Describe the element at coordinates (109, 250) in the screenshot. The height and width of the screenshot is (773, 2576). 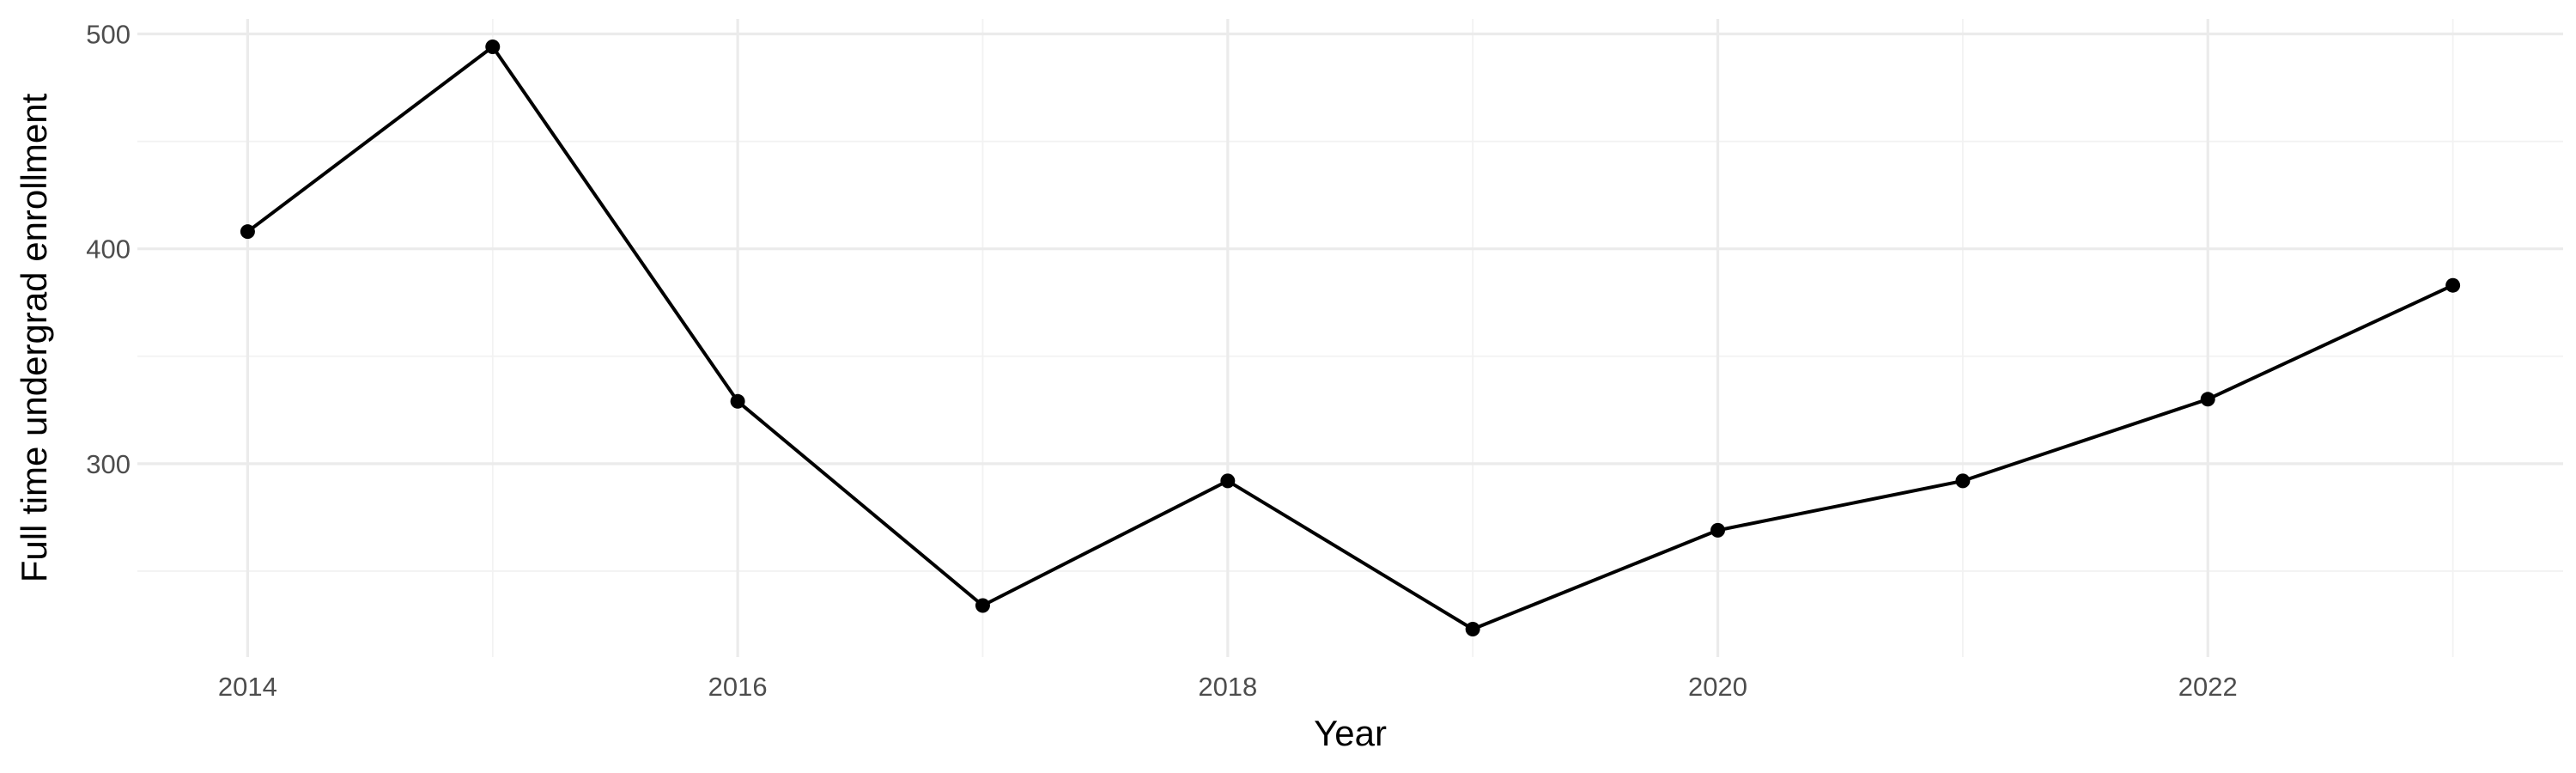
I see `y-tick-label: 400` at that location.